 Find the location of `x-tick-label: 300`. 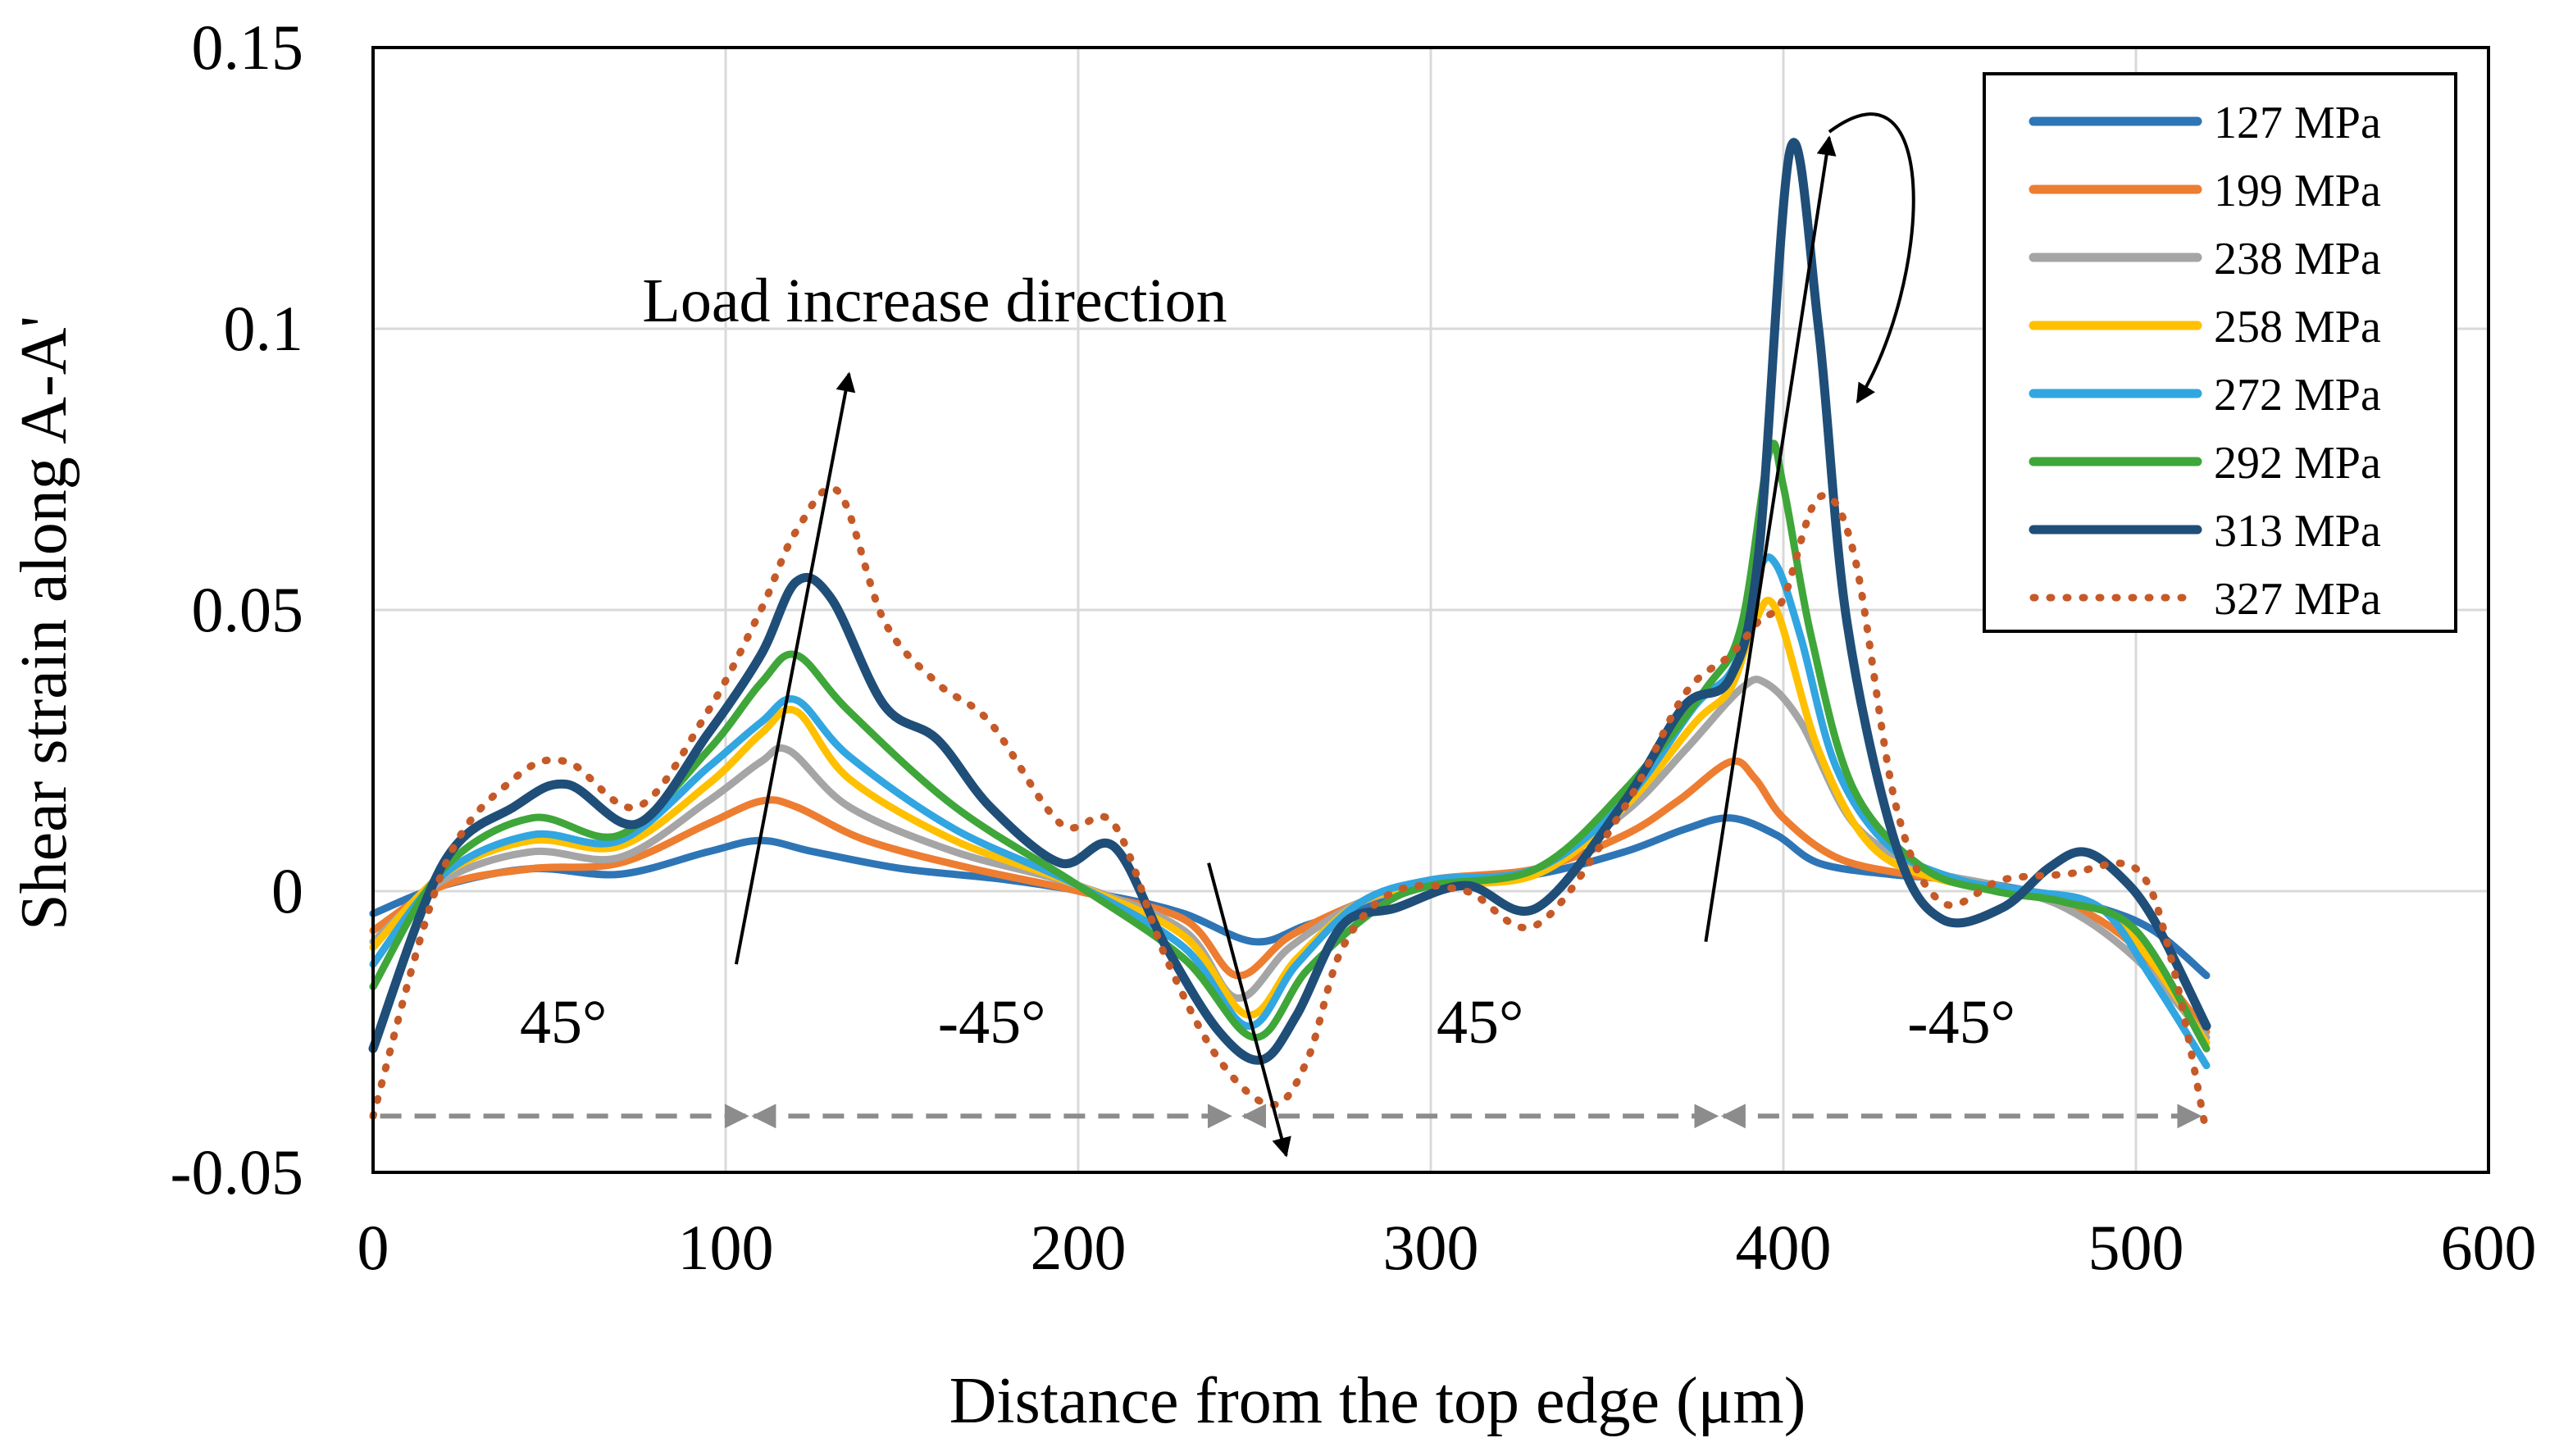

x-tick-label: 300 is located at coordinates (1431, 1247).